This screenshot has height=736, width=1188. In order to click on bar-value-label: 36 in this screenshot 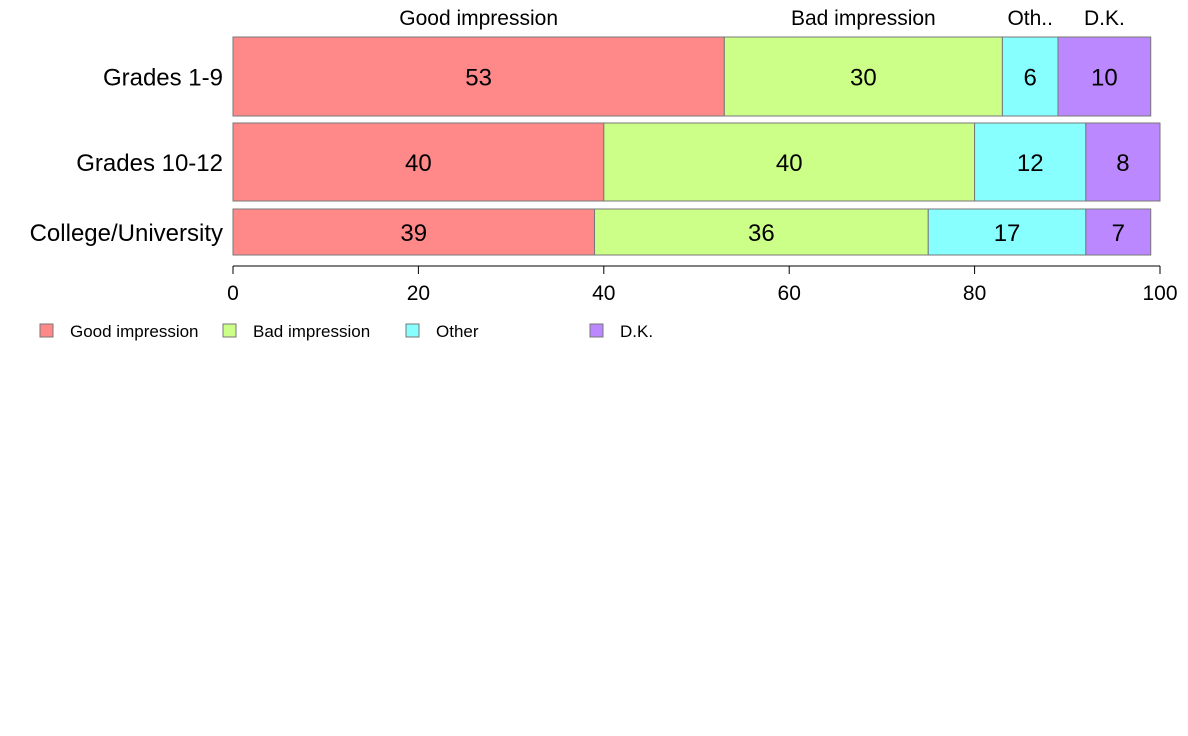, I will do `click(761, 233)`.